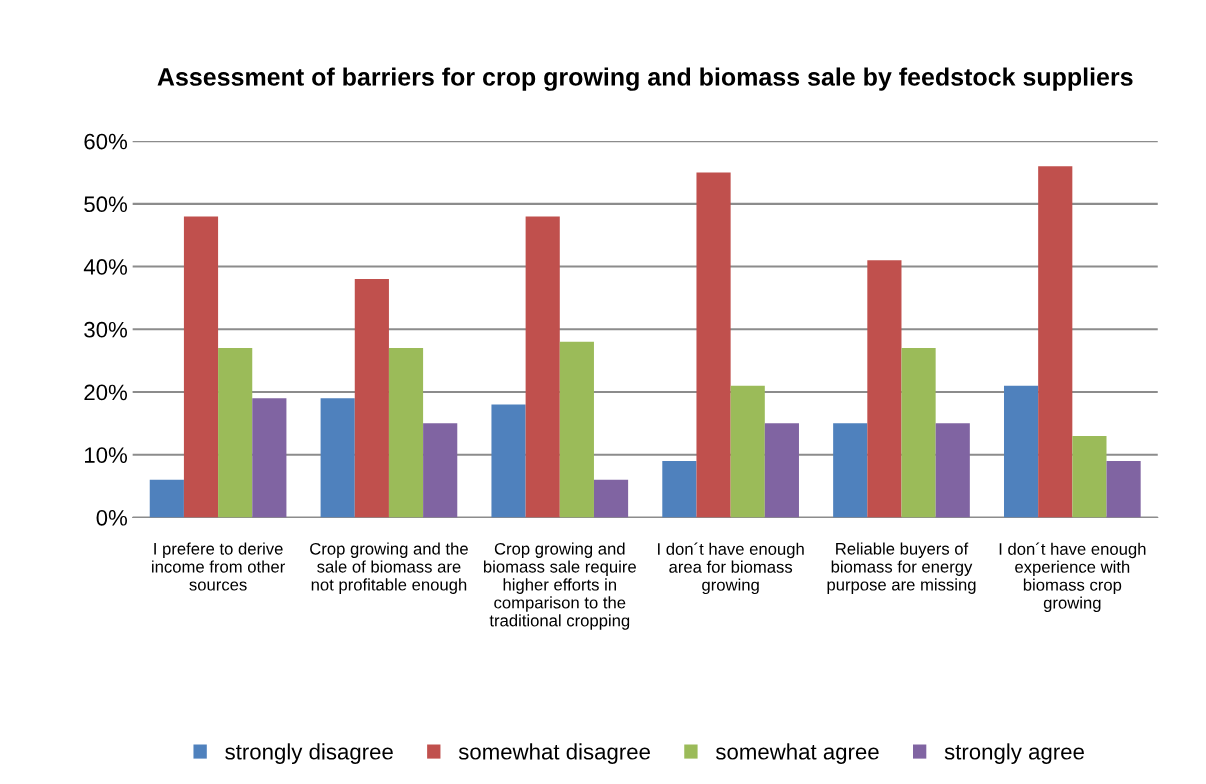 The width and height of the screenshot is (1206, 784). Describe the element at coordinates (1014, 753) in the screenshot. I see `legend-label: strongly agree` at that location.